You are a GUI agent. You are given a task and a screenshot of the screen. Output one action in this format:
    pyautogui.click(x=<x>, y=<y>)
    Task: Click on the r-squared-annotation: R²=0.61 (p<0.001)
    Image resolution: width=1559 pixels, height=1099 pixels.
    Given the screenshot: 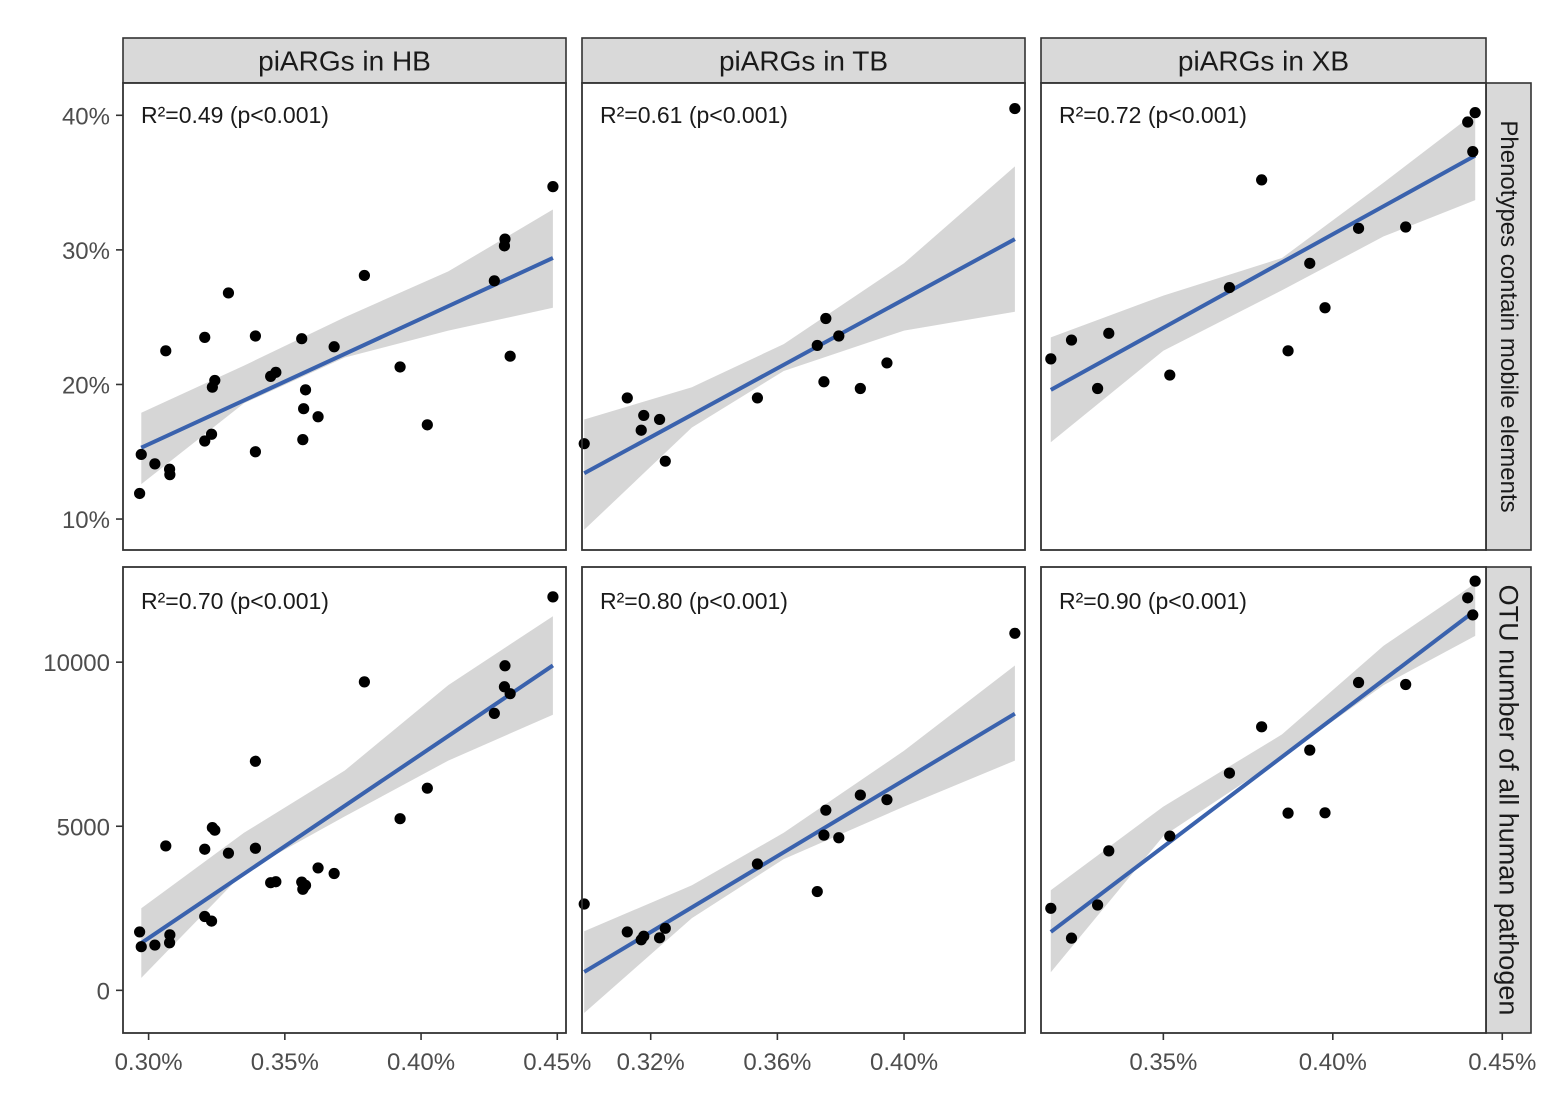 What is the action you would take?
    pyautogui.click(x=694, y=115)
    